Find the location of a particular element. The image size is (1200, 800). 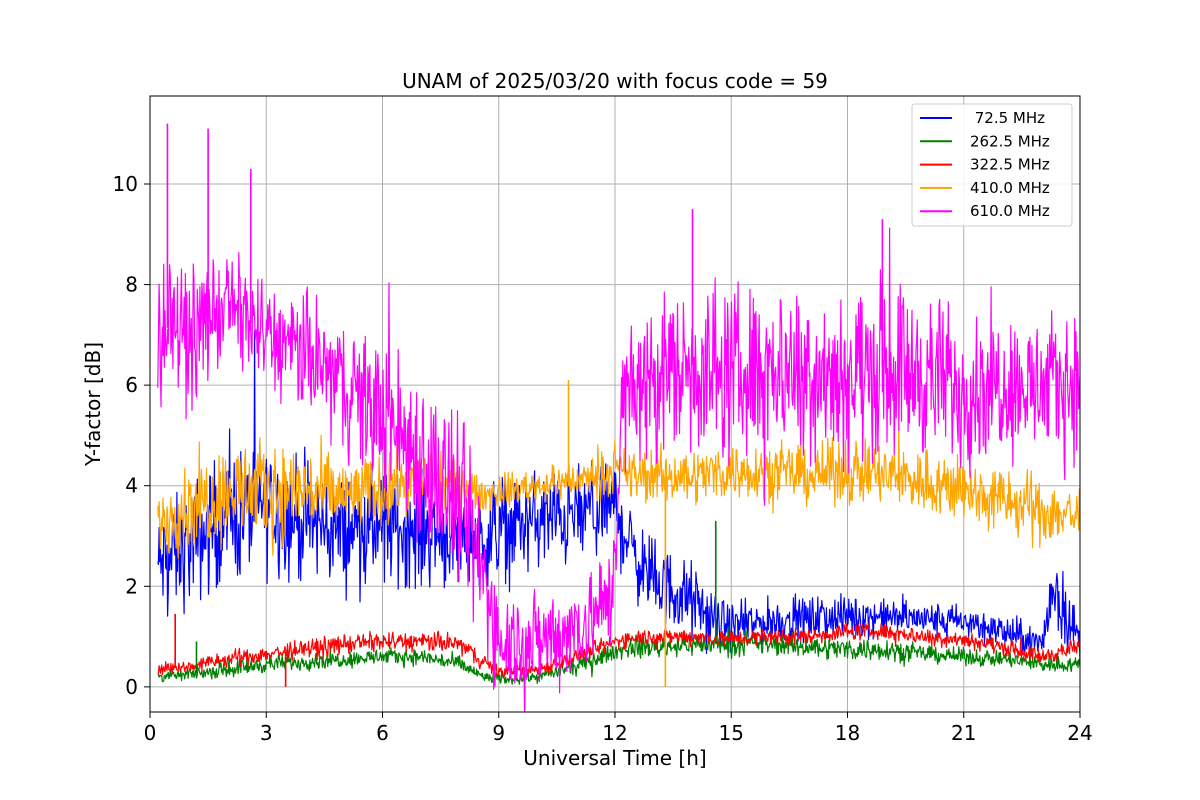

y-tick-label: 10 is located at coordinates (125, 184).